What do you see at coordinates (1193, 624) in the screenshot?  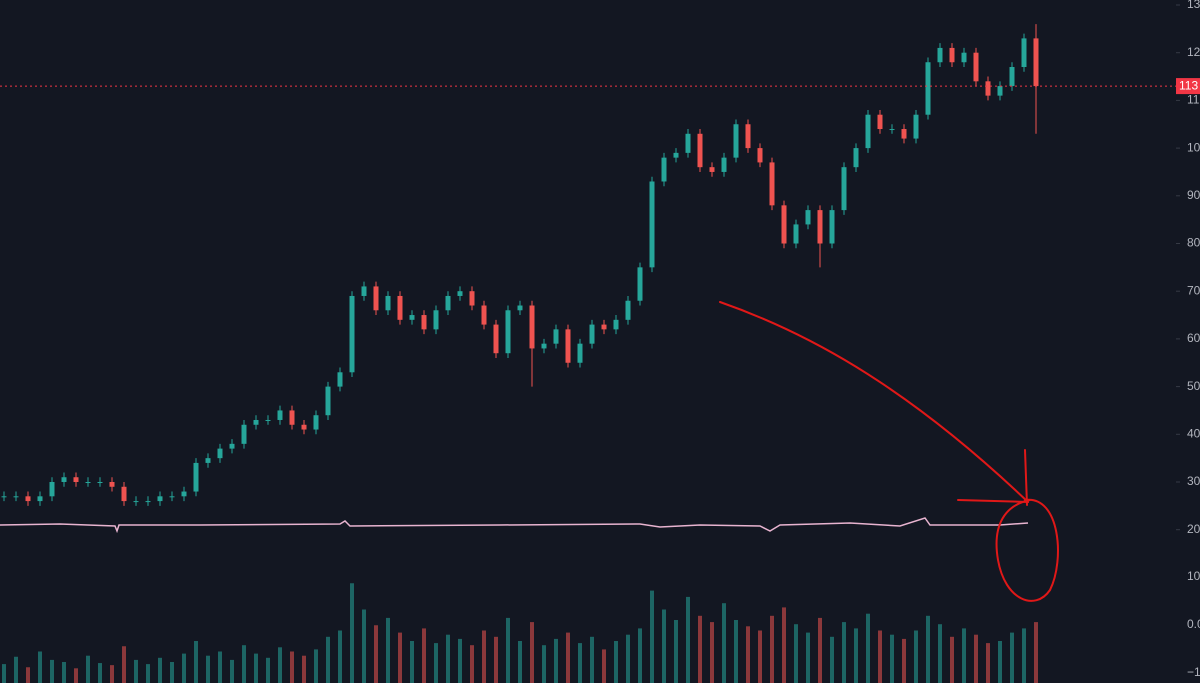 I see `lower-pane-label: 0.0` at bounding box center [1193, 624].